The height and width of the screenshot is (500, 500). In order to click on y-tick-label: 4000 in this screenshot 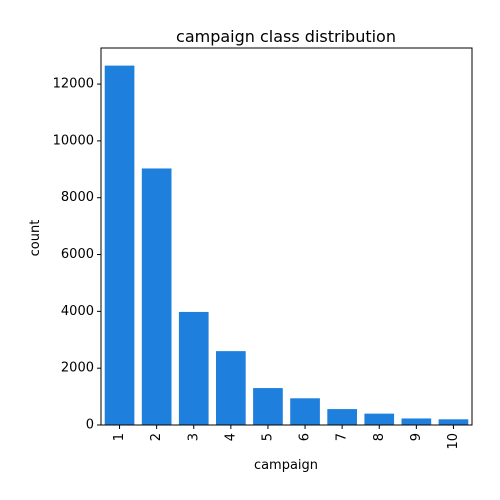, I will do `click(77, 311)`.